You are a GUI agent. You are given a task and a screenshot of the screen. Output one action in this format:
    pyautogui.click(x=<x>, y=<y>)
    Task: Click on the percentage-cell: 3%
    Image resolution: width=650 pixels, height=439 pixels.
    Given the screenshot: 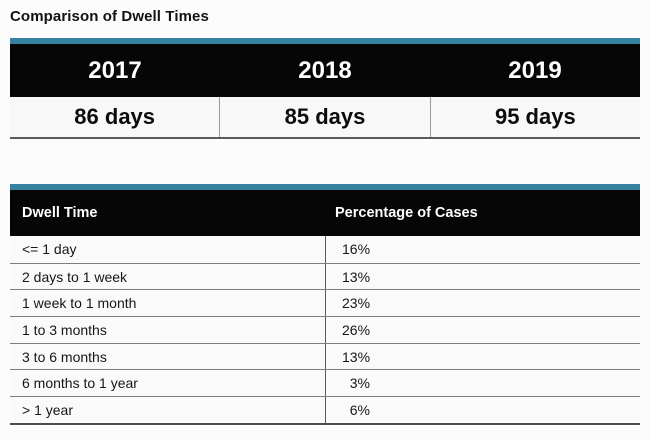 What is the action you would take?
    pyautogui.click(x=482, y=383)
    